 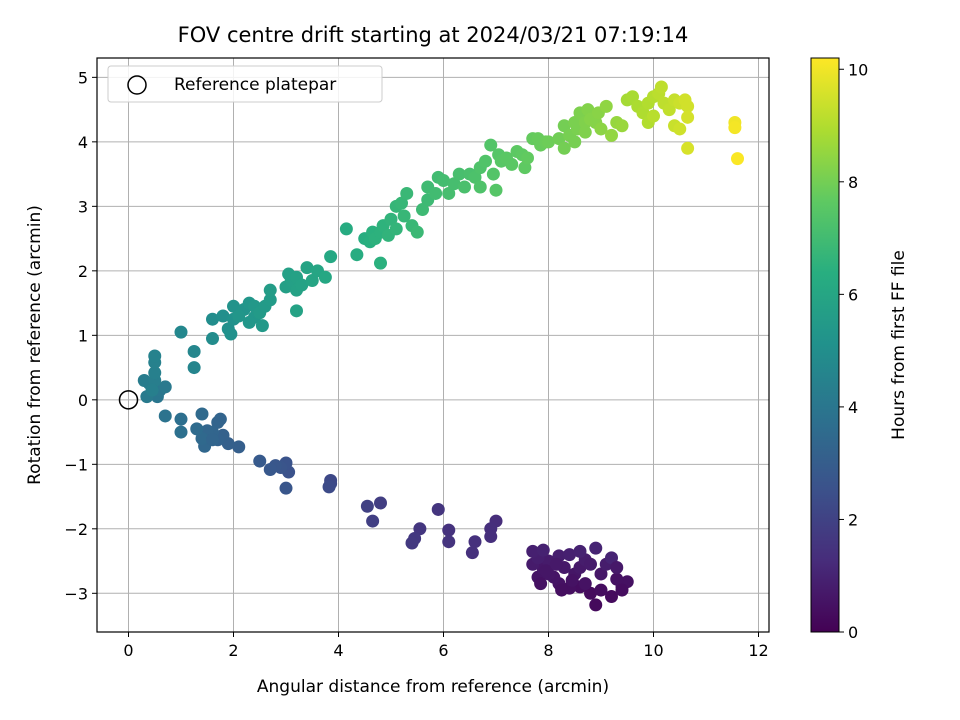 What do you see at coordinates (446, 646) in the screenshot?
I see `x-axis-ticks: 0 2 4 6 8 10 12` at bounding box center [446, 646].